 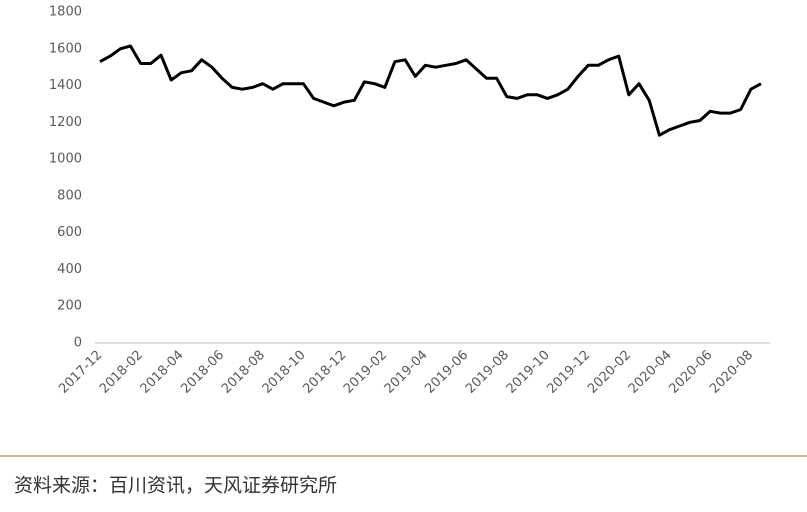 What do you see at coordinates (430, 90) in the screenshot?
I see `price-line` at bounding box center [430, 90].